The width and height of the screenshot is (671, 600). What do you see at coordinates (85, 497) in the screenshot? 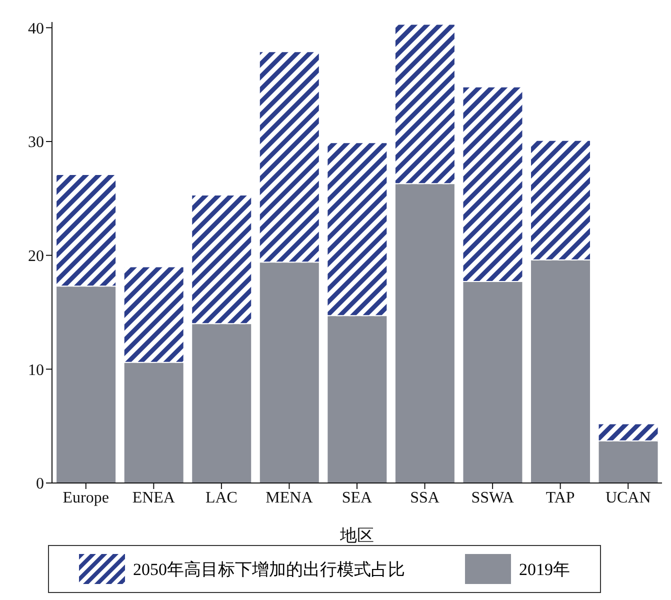
I see `x-tick-label: Europe` at bounding box center [85, 497].